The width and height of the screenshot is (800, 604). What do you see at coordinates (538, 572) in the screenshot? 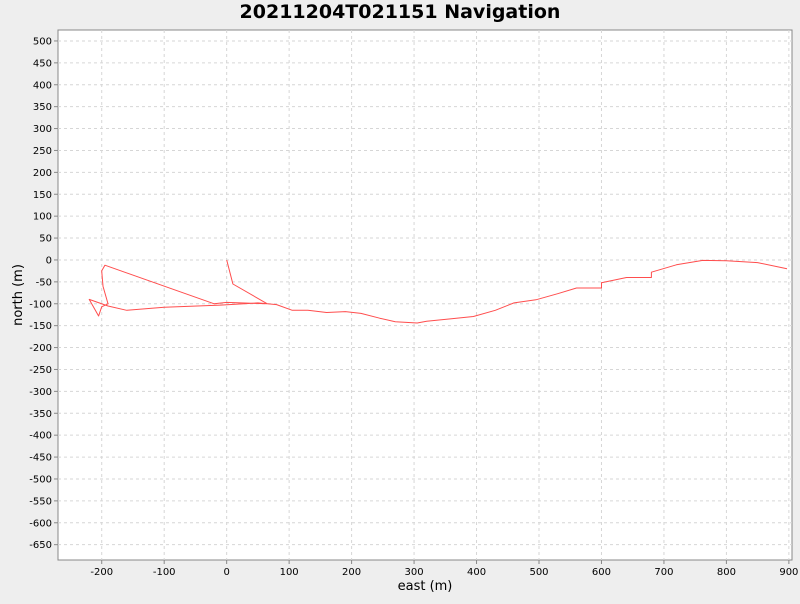
I see `x-tick-label: 500` at bounding box center [538, 572].